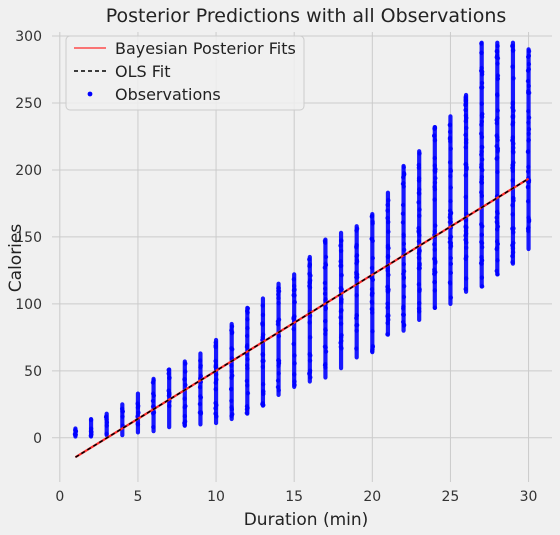 This screenshot has width=560, height=535. What do you see at coordinates (28, 171) in the screenshot?
I see `y-tick-label: 200` at bounding box center [28, 171].